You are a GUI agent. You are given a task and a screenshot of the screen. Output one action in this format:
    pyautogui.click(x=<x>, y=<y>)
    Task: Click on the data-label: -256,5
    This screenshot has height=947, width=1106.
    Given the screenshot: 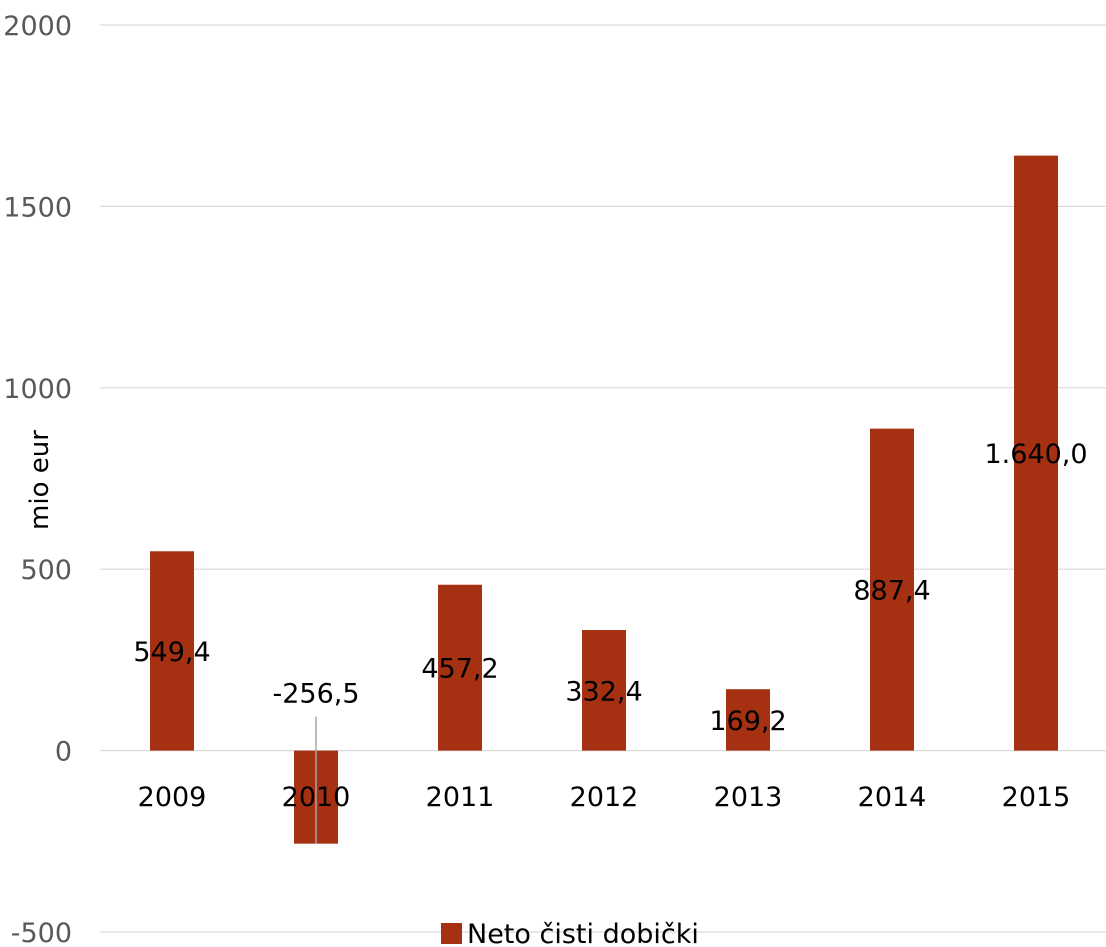 What is the action you would take?
    pyautogui.click(x=315, y=694)
    